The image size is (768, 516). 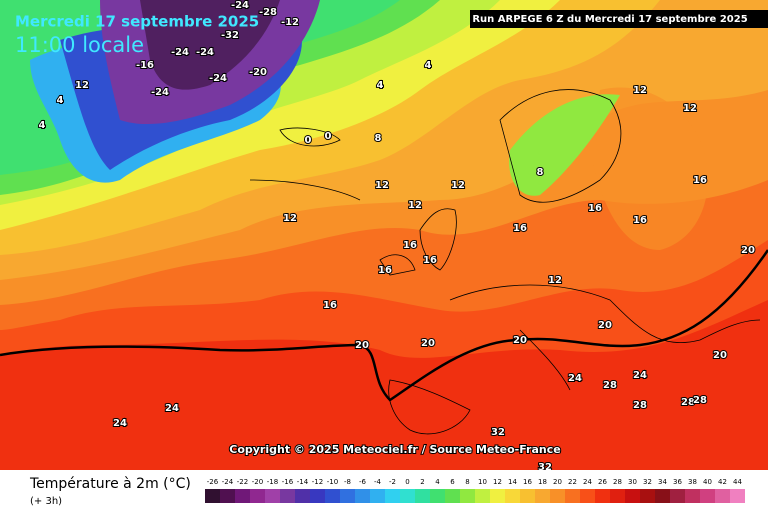 What do you see at coordinates (557, 482) in the screenshot?
I see `scale-label: 20` at bounding box center [557, 482].